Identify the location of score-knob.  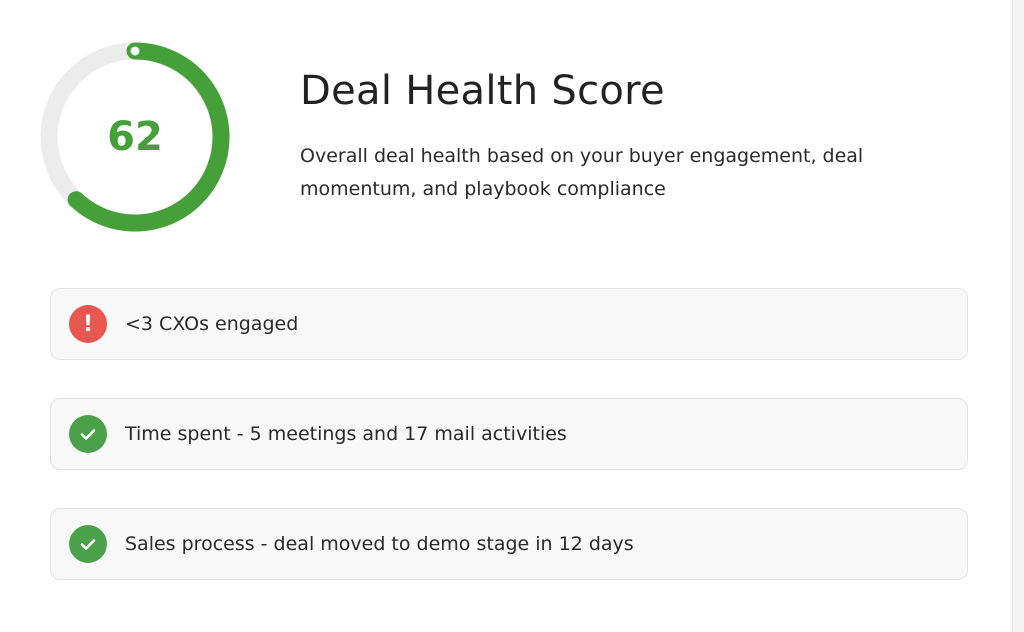
(135, 51).